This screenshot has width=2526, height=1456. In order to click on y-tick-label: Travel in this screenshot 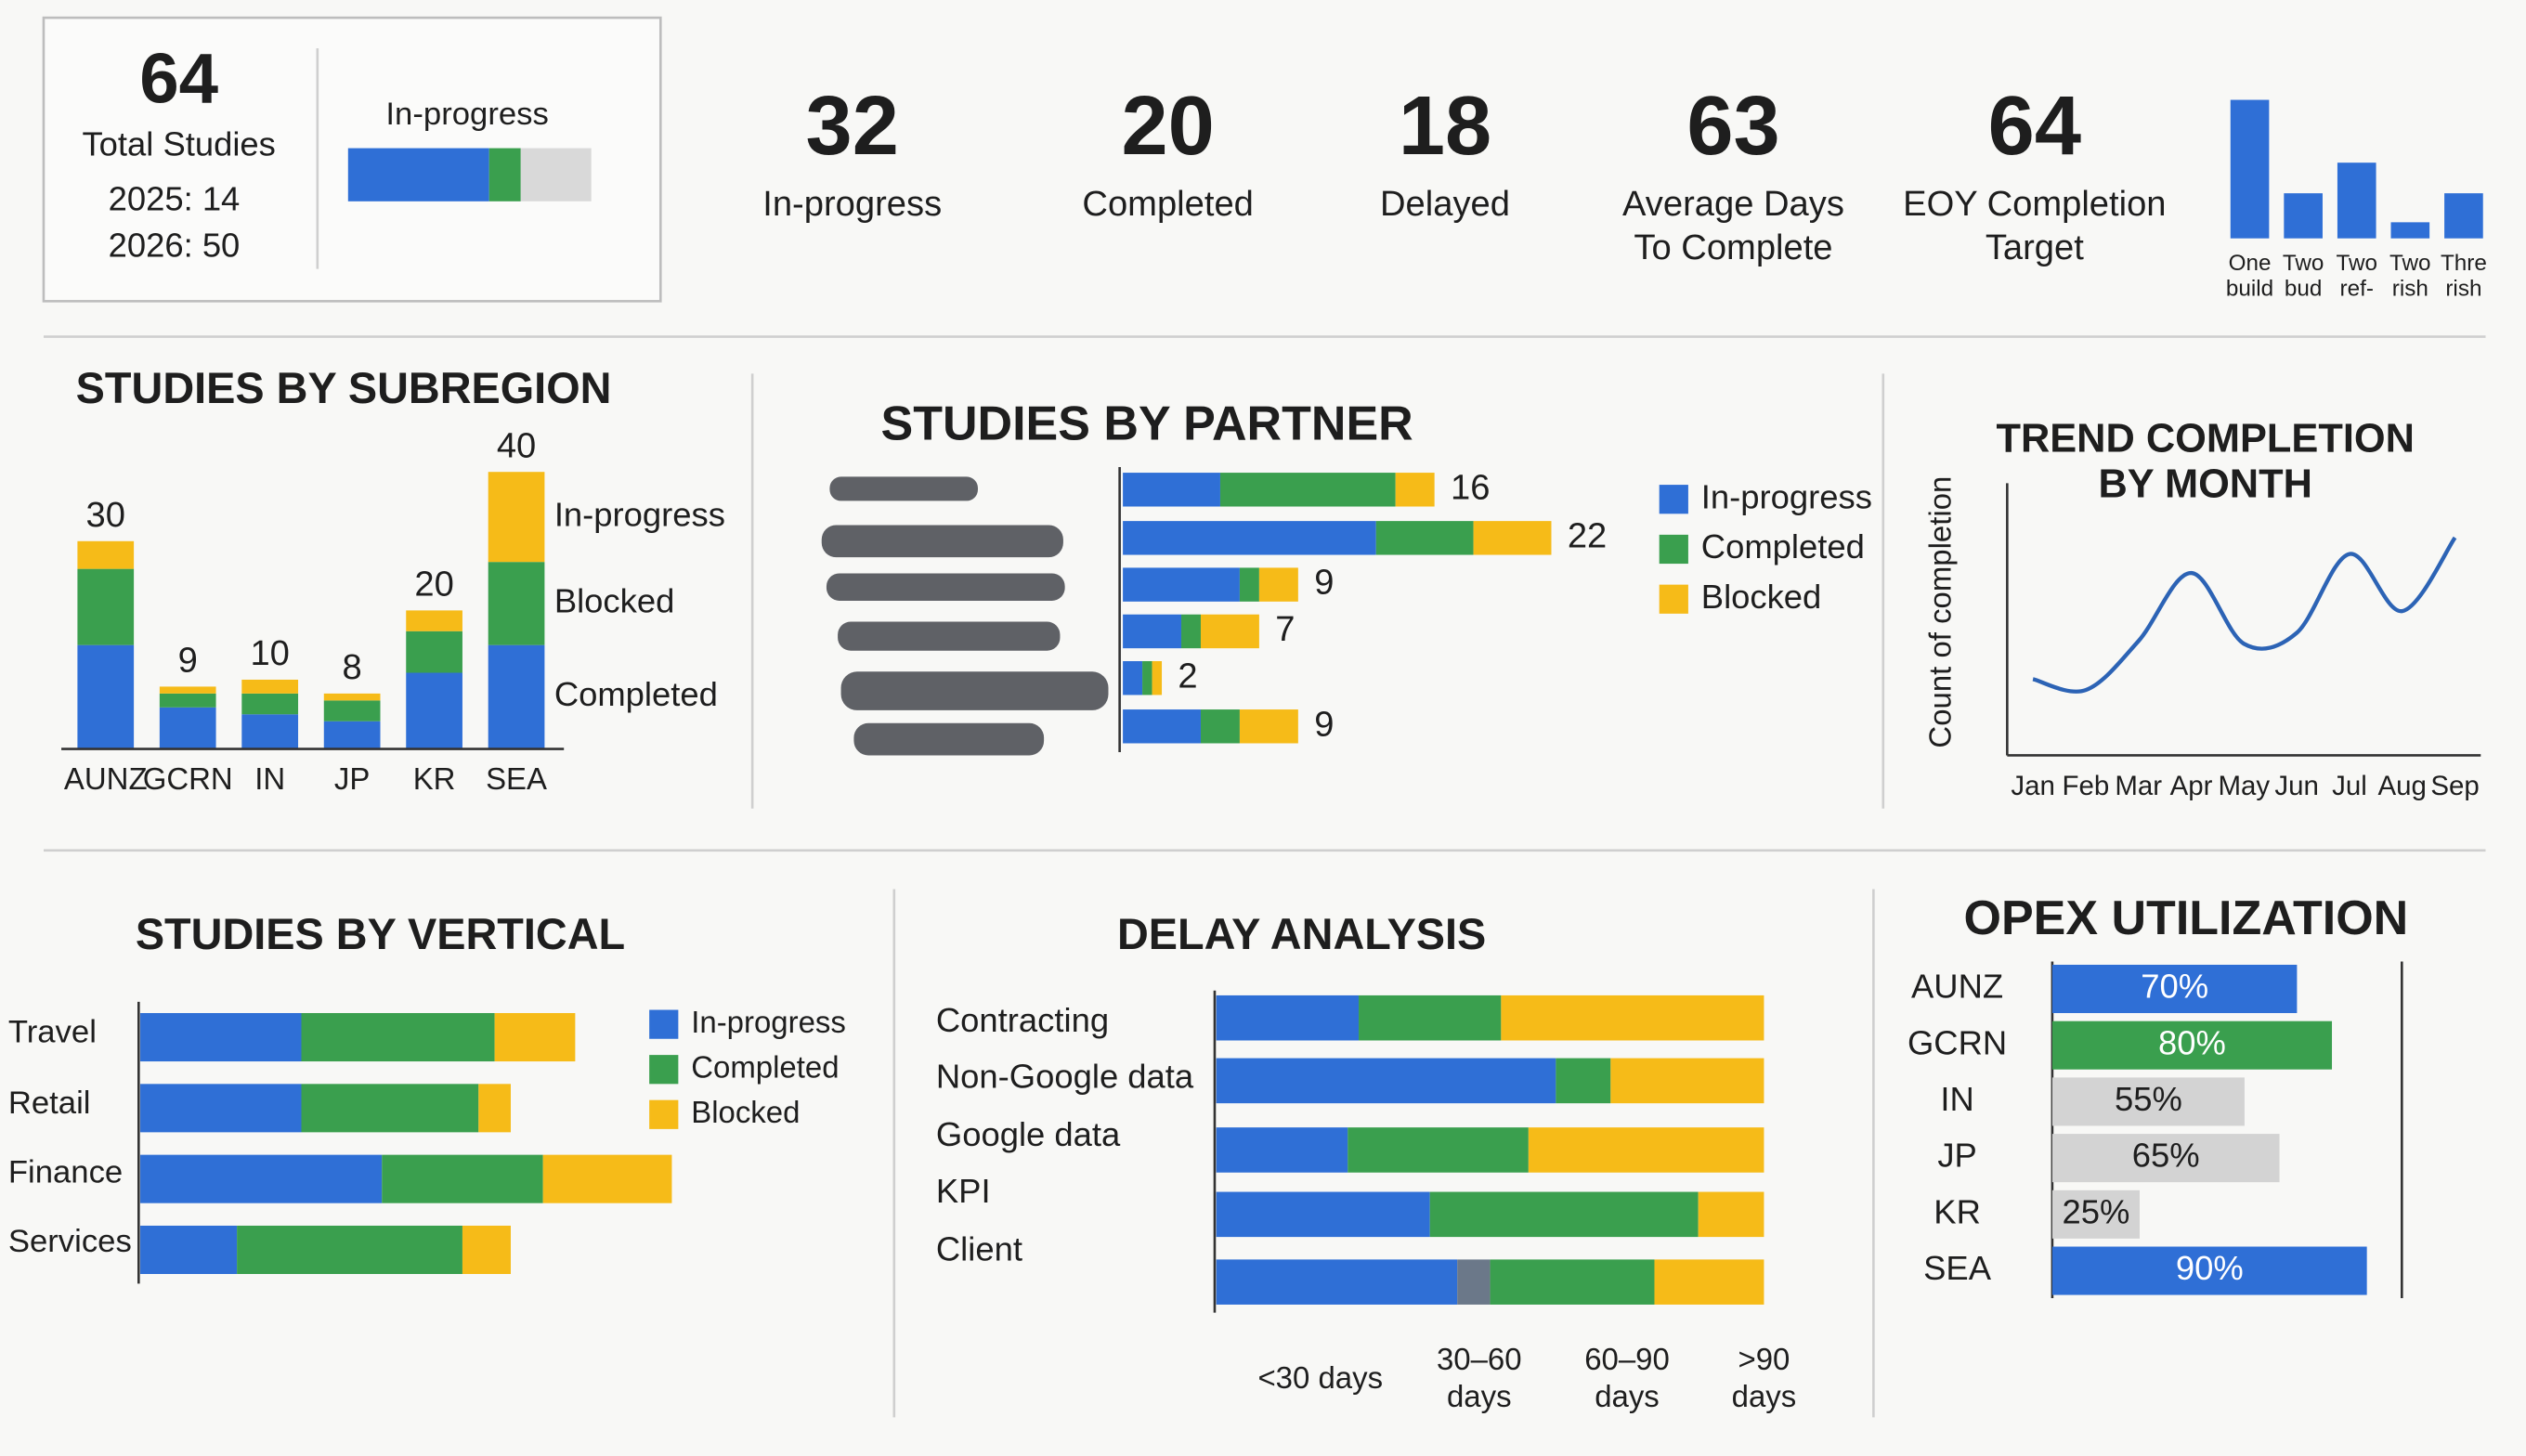, I will do `click(52, 1032)`.